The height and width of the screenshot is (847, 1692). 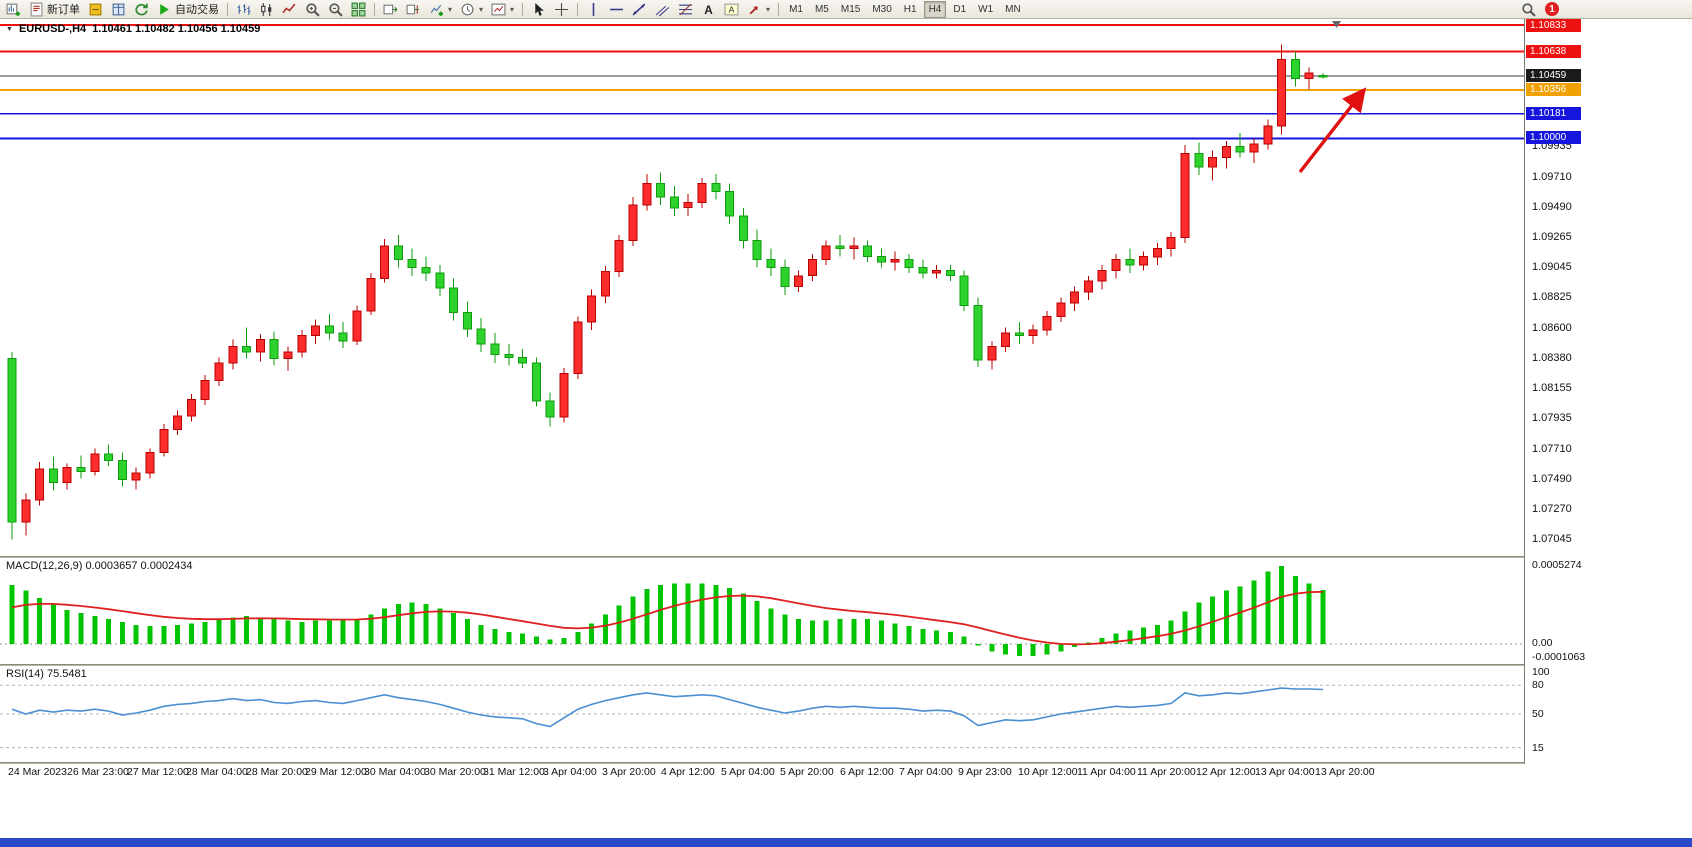 I want to click on candlestick-chart-icon, so click(x=266, y=9).